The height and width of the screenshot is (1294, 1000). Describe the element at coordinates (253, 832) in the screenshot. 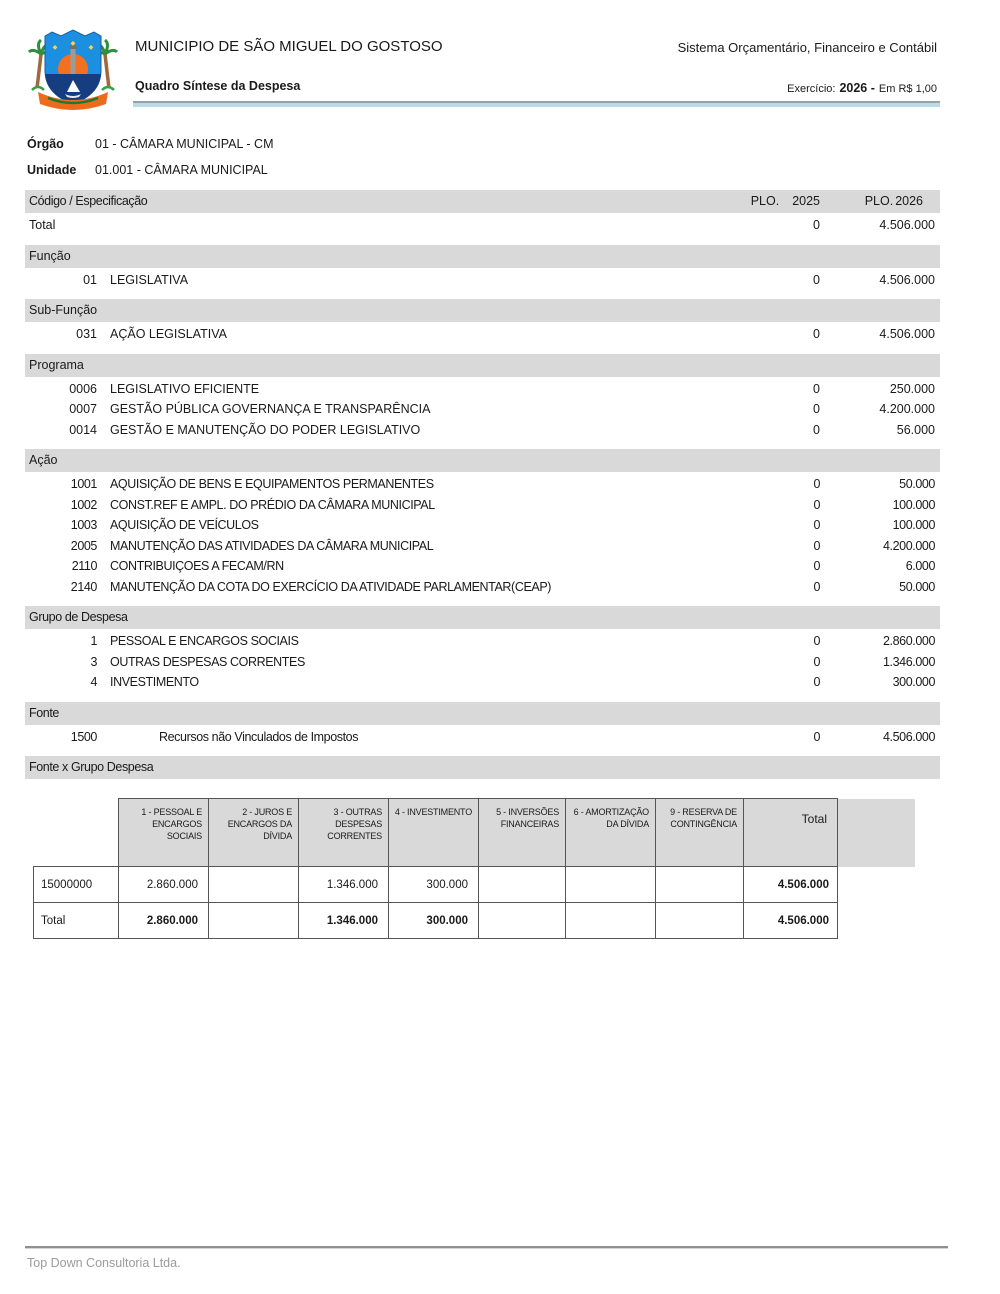

I see `cross-col-header: 2 - JUROS E ENCARGOS DA DÍVIDA` at that location.